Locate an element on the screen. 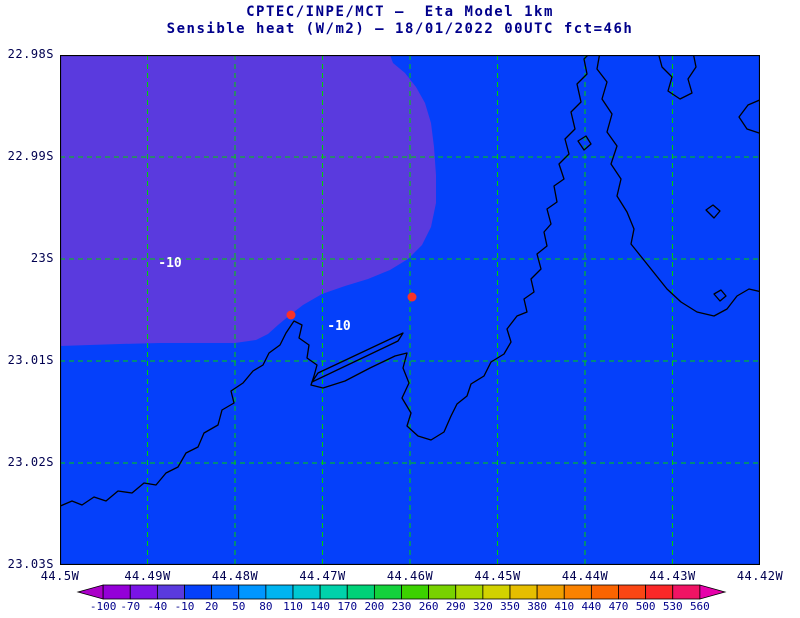 This screenshot has width=800, height=618. coastline-island-north-bay is located at coordinates (677, 75).